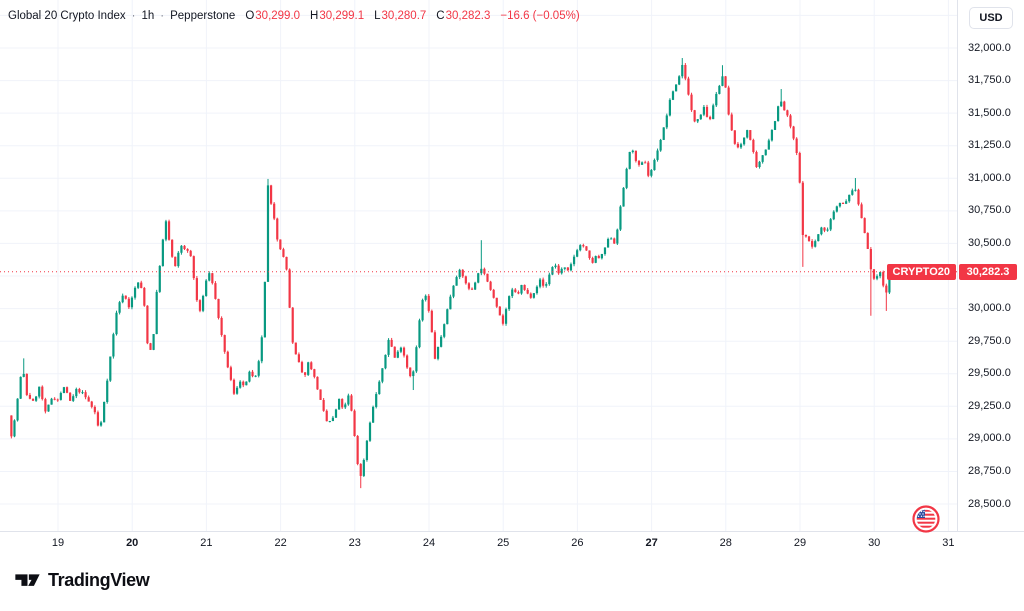 The image size is (1024, 611). What do you see at coordinates (989, 177) in the screenshot?
I see `price-axis-label: 31,000.0` at bounding box center [989, 177].